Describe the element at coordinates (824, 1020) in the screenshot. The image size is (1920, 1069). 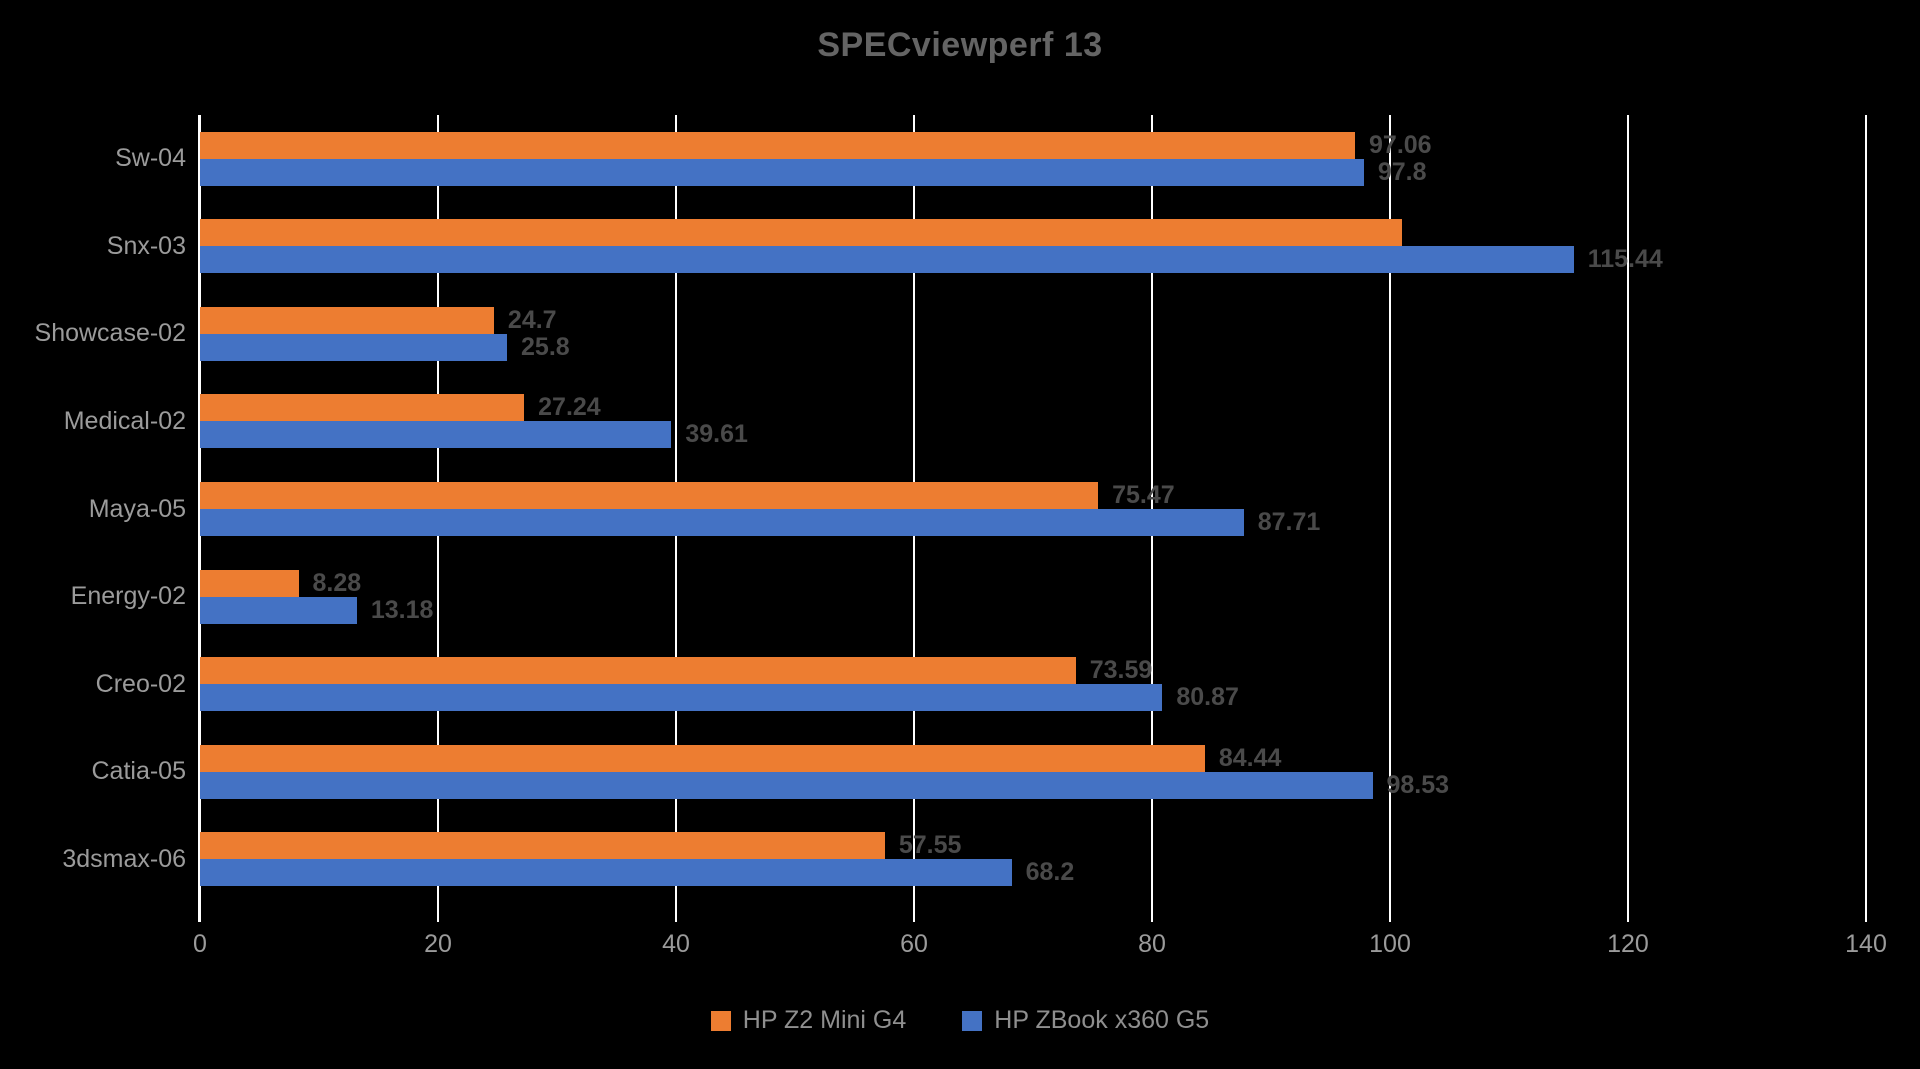
I see `legend-label-hp-z2-mini-g4: HP Z2 Mini G4` at that location.